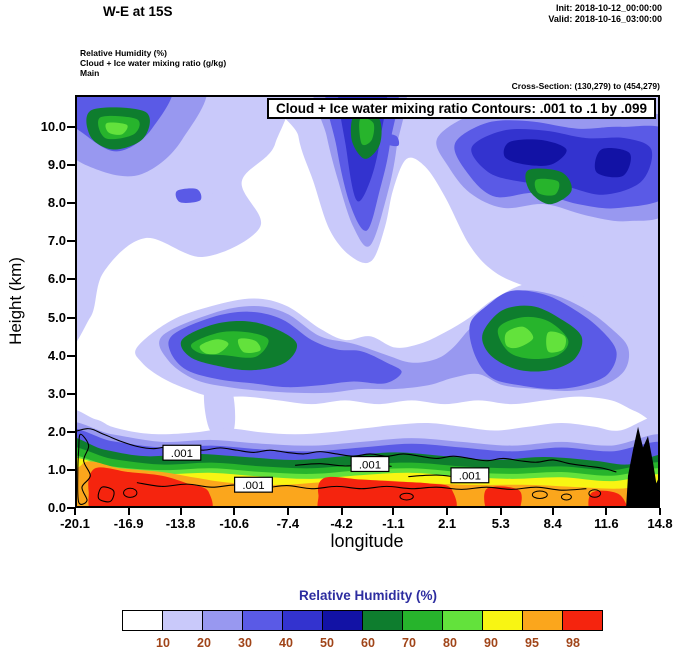 The width and height of the screenshot is (674, 667). I want to click on y-axis-tick-label: 10.0, so click(53, 126).